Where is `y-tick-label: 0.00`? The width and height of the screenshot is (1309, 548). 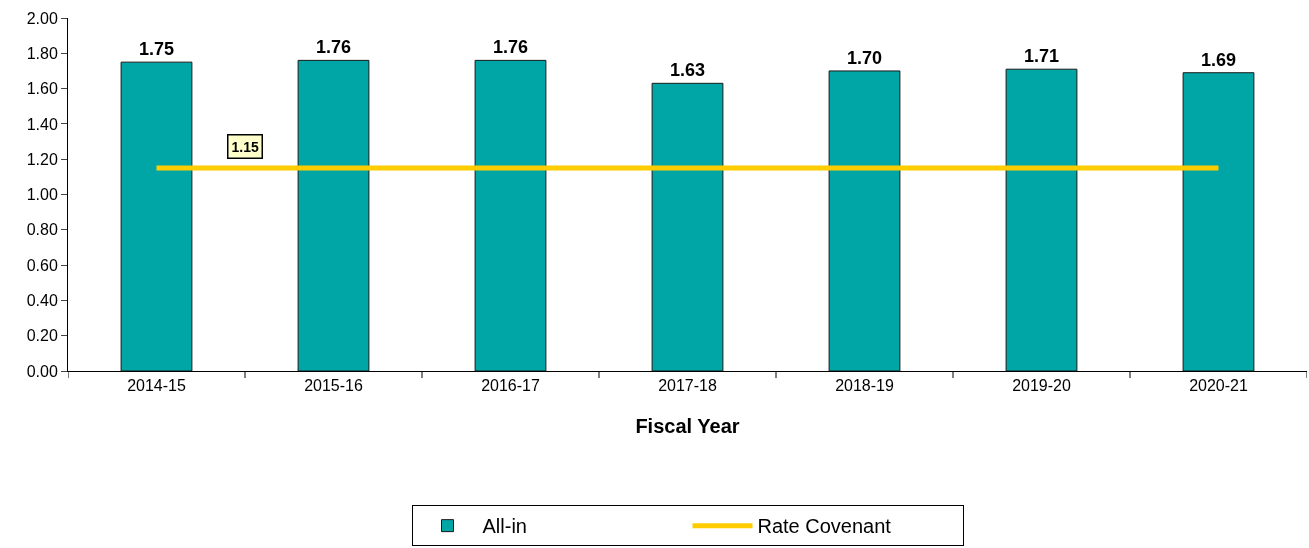 y-tick-label: 0.00 is located at coordinates (42, 371).